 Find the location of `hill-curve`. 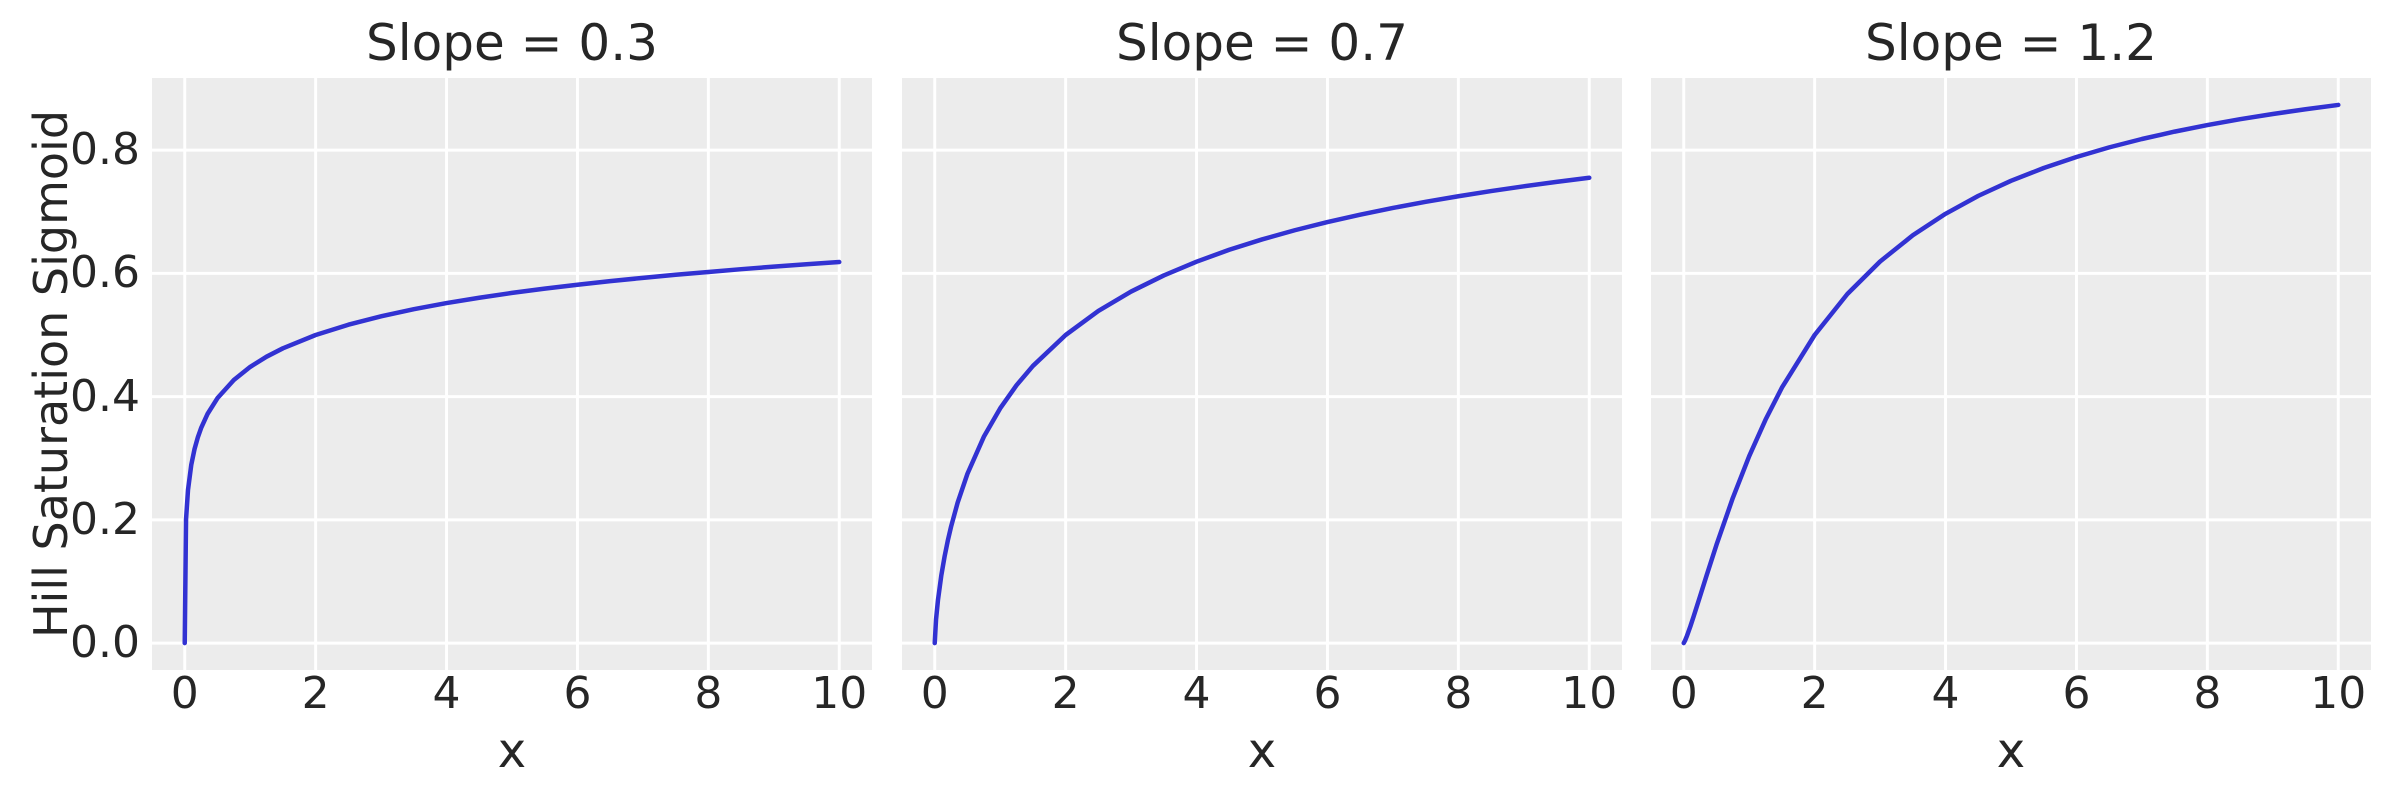

hill-curve is located at coordinates (512, 452).